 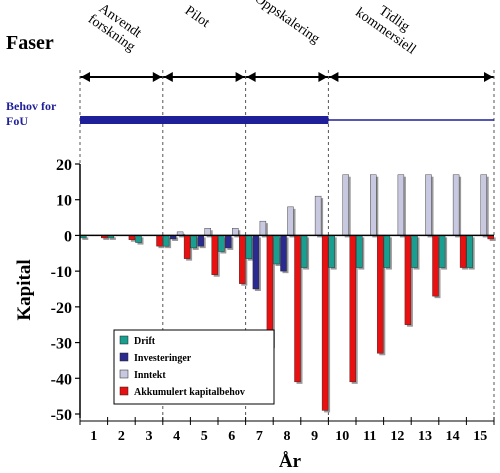 I want to click on x-tick-label: 7, so click(x=259, y=436).